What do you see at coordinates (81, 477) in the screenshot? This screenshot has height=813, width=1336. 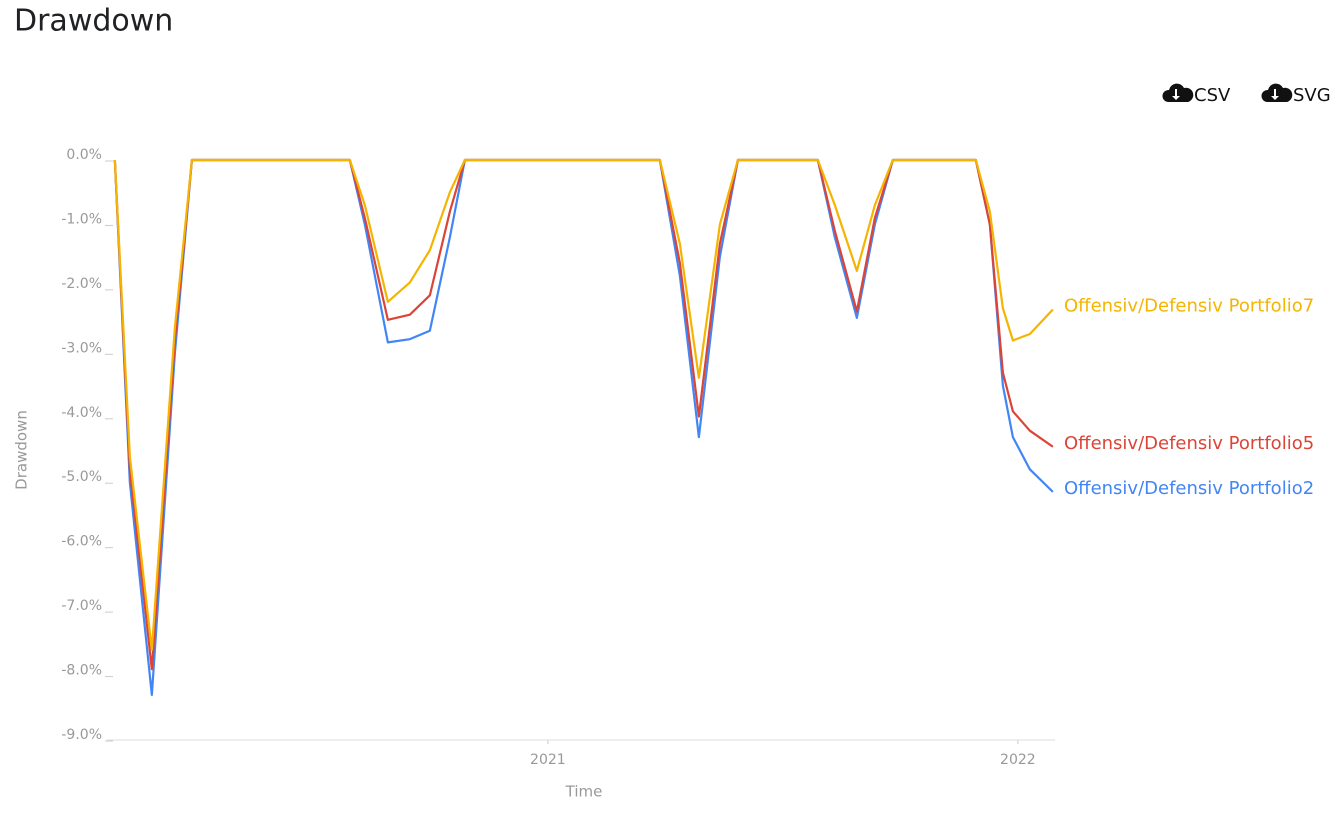 I see `y-tick-label: -5.0%` at bounding box center [81, 477].